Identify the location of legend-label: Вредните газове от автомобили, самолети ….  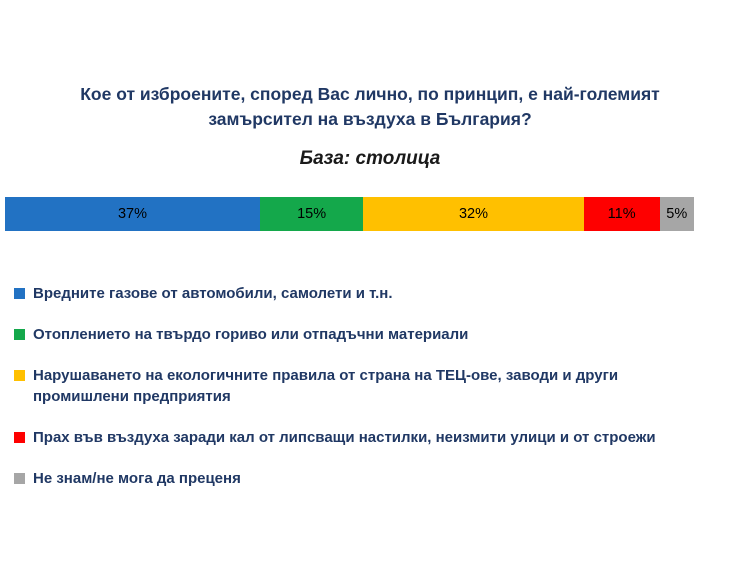
(213, 293).